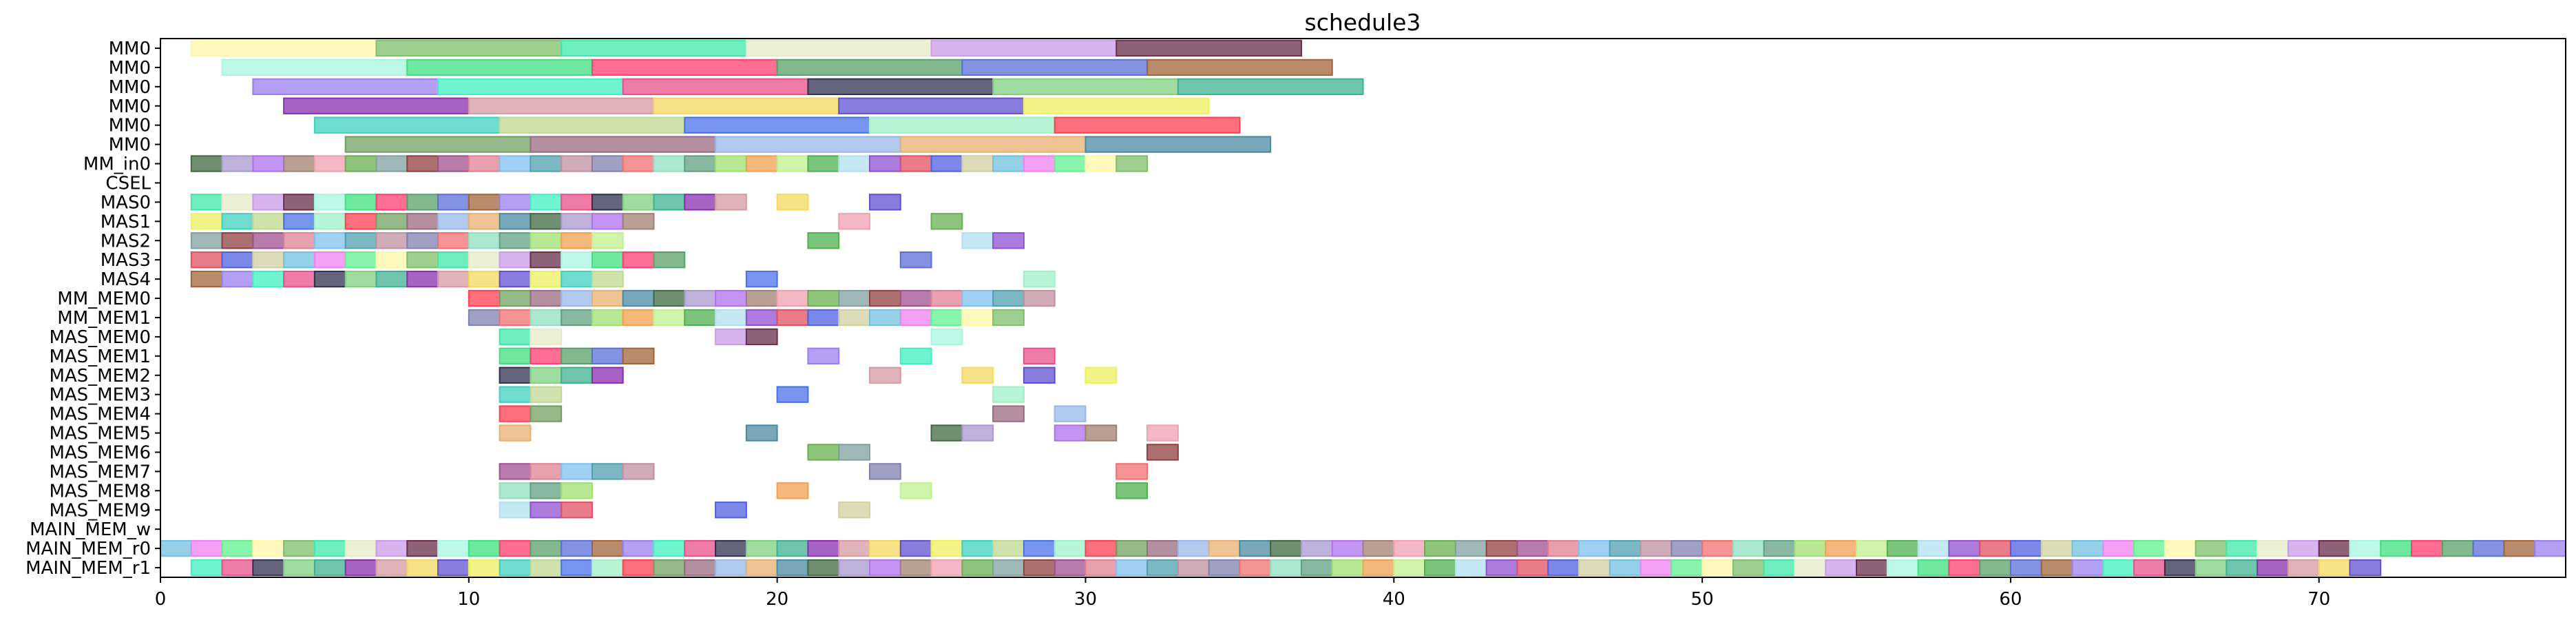  Describe the element at coordinates (2318, 599) in the screenshot. I see `x-tick-label: 70` at that location.